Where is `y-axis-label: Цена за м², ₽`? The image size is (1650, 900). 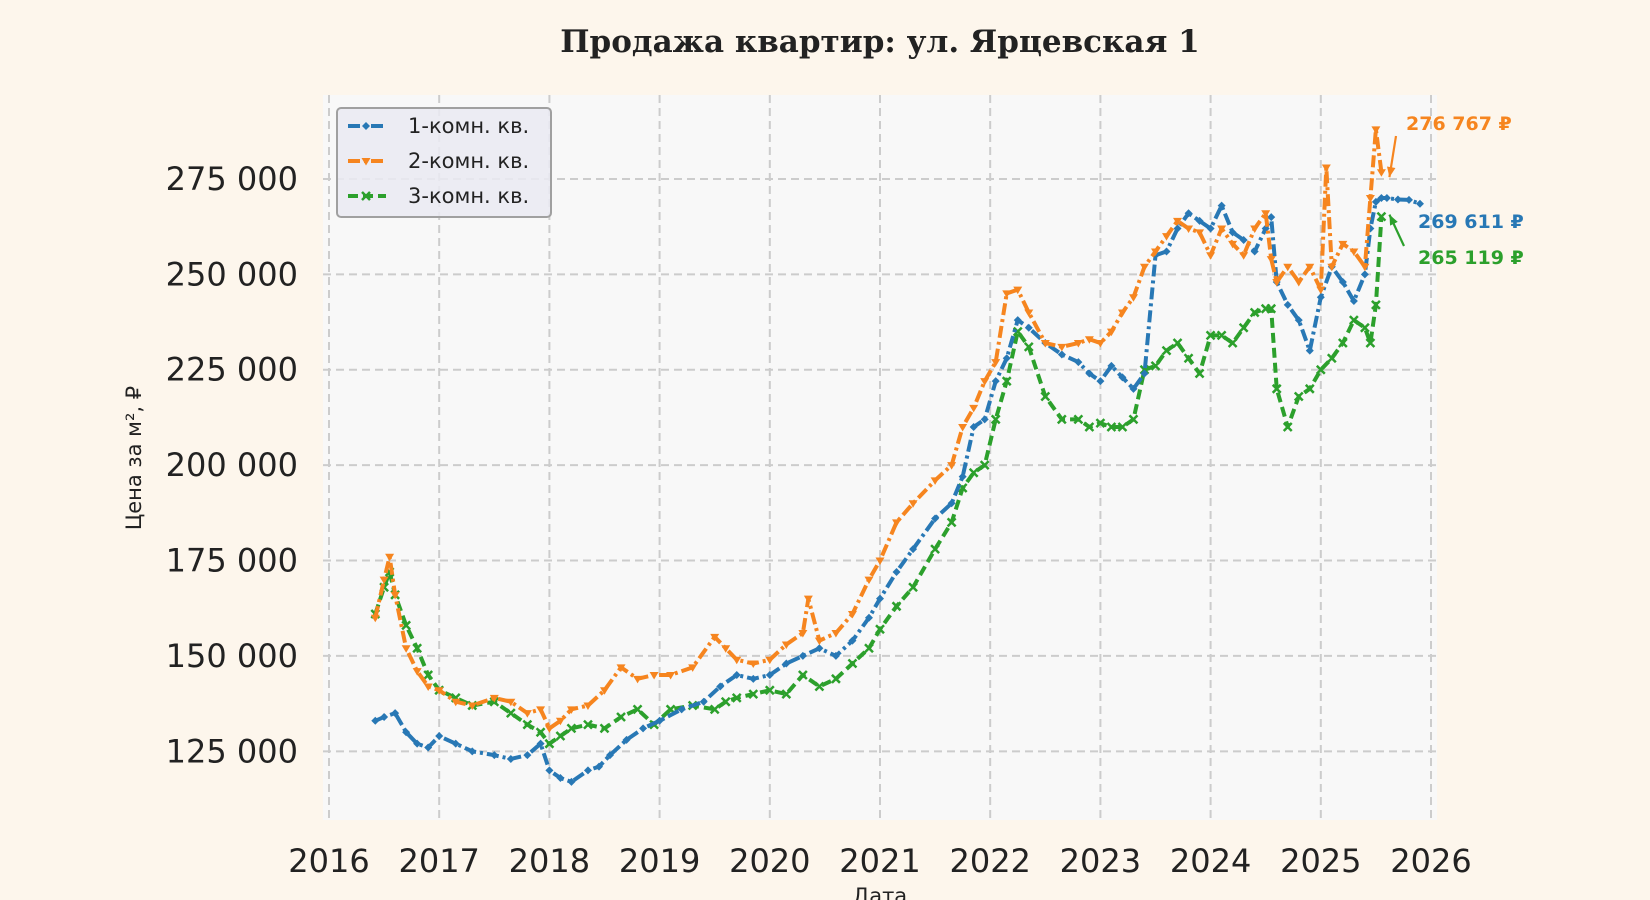
y-axis-label: Цена за м², ₽ is located at coordinates (134, 458).